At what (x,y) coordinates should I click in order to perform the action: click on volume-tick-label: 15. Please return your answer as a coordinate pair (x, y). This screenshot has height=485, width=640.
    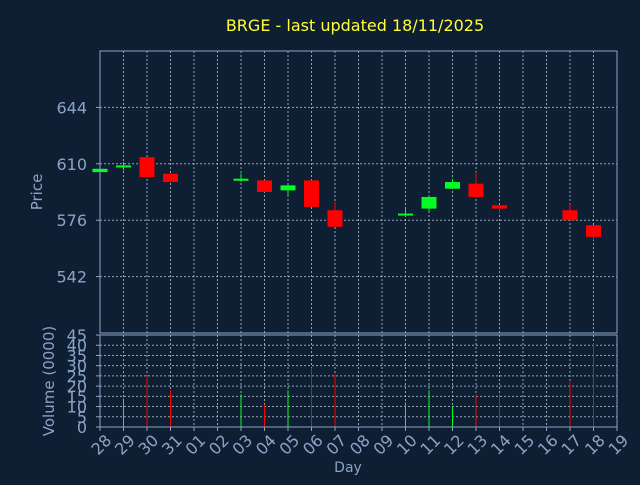
    Looking at the image, I should click on (77, 396).